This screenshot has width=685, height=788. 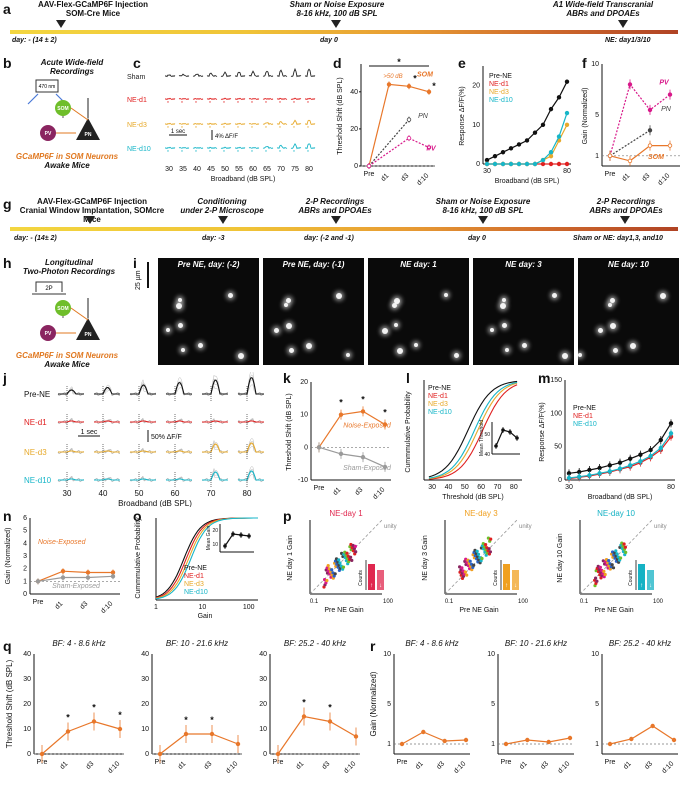 What do you see at coordinates (113, 576) in the screenshot?
I see `panel-n-series-point` at bounding box center [113, 576].